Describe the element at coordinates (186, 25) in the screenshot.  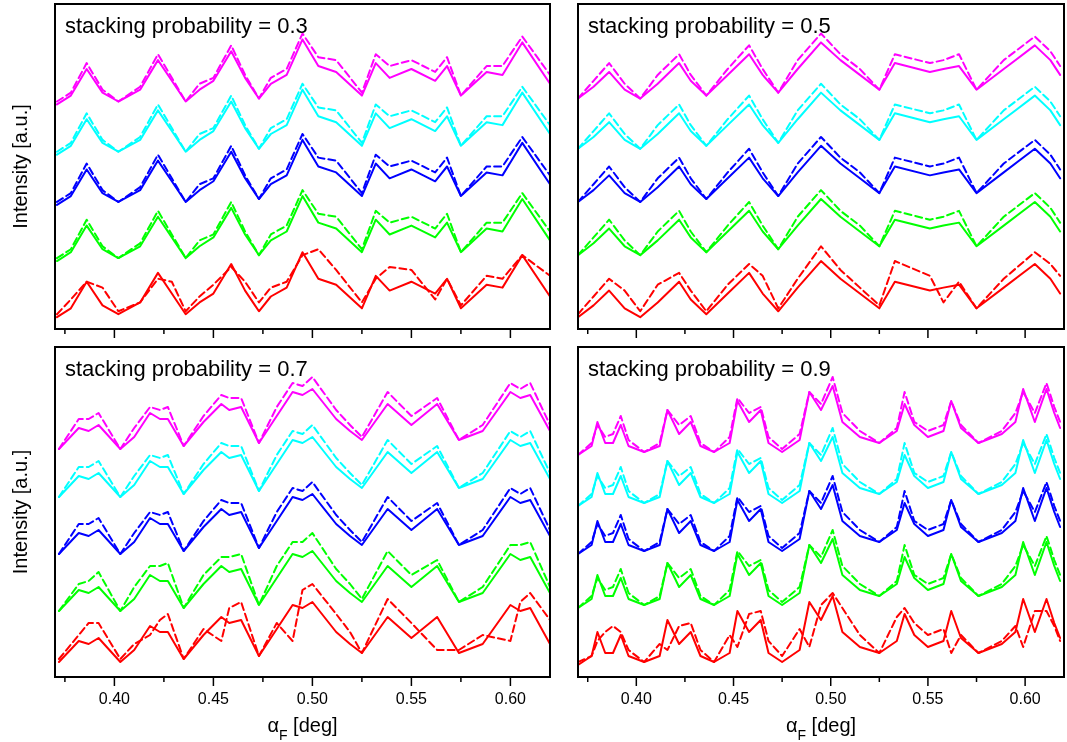
I see `chart-title: stacking probability = 0.3` at that location.